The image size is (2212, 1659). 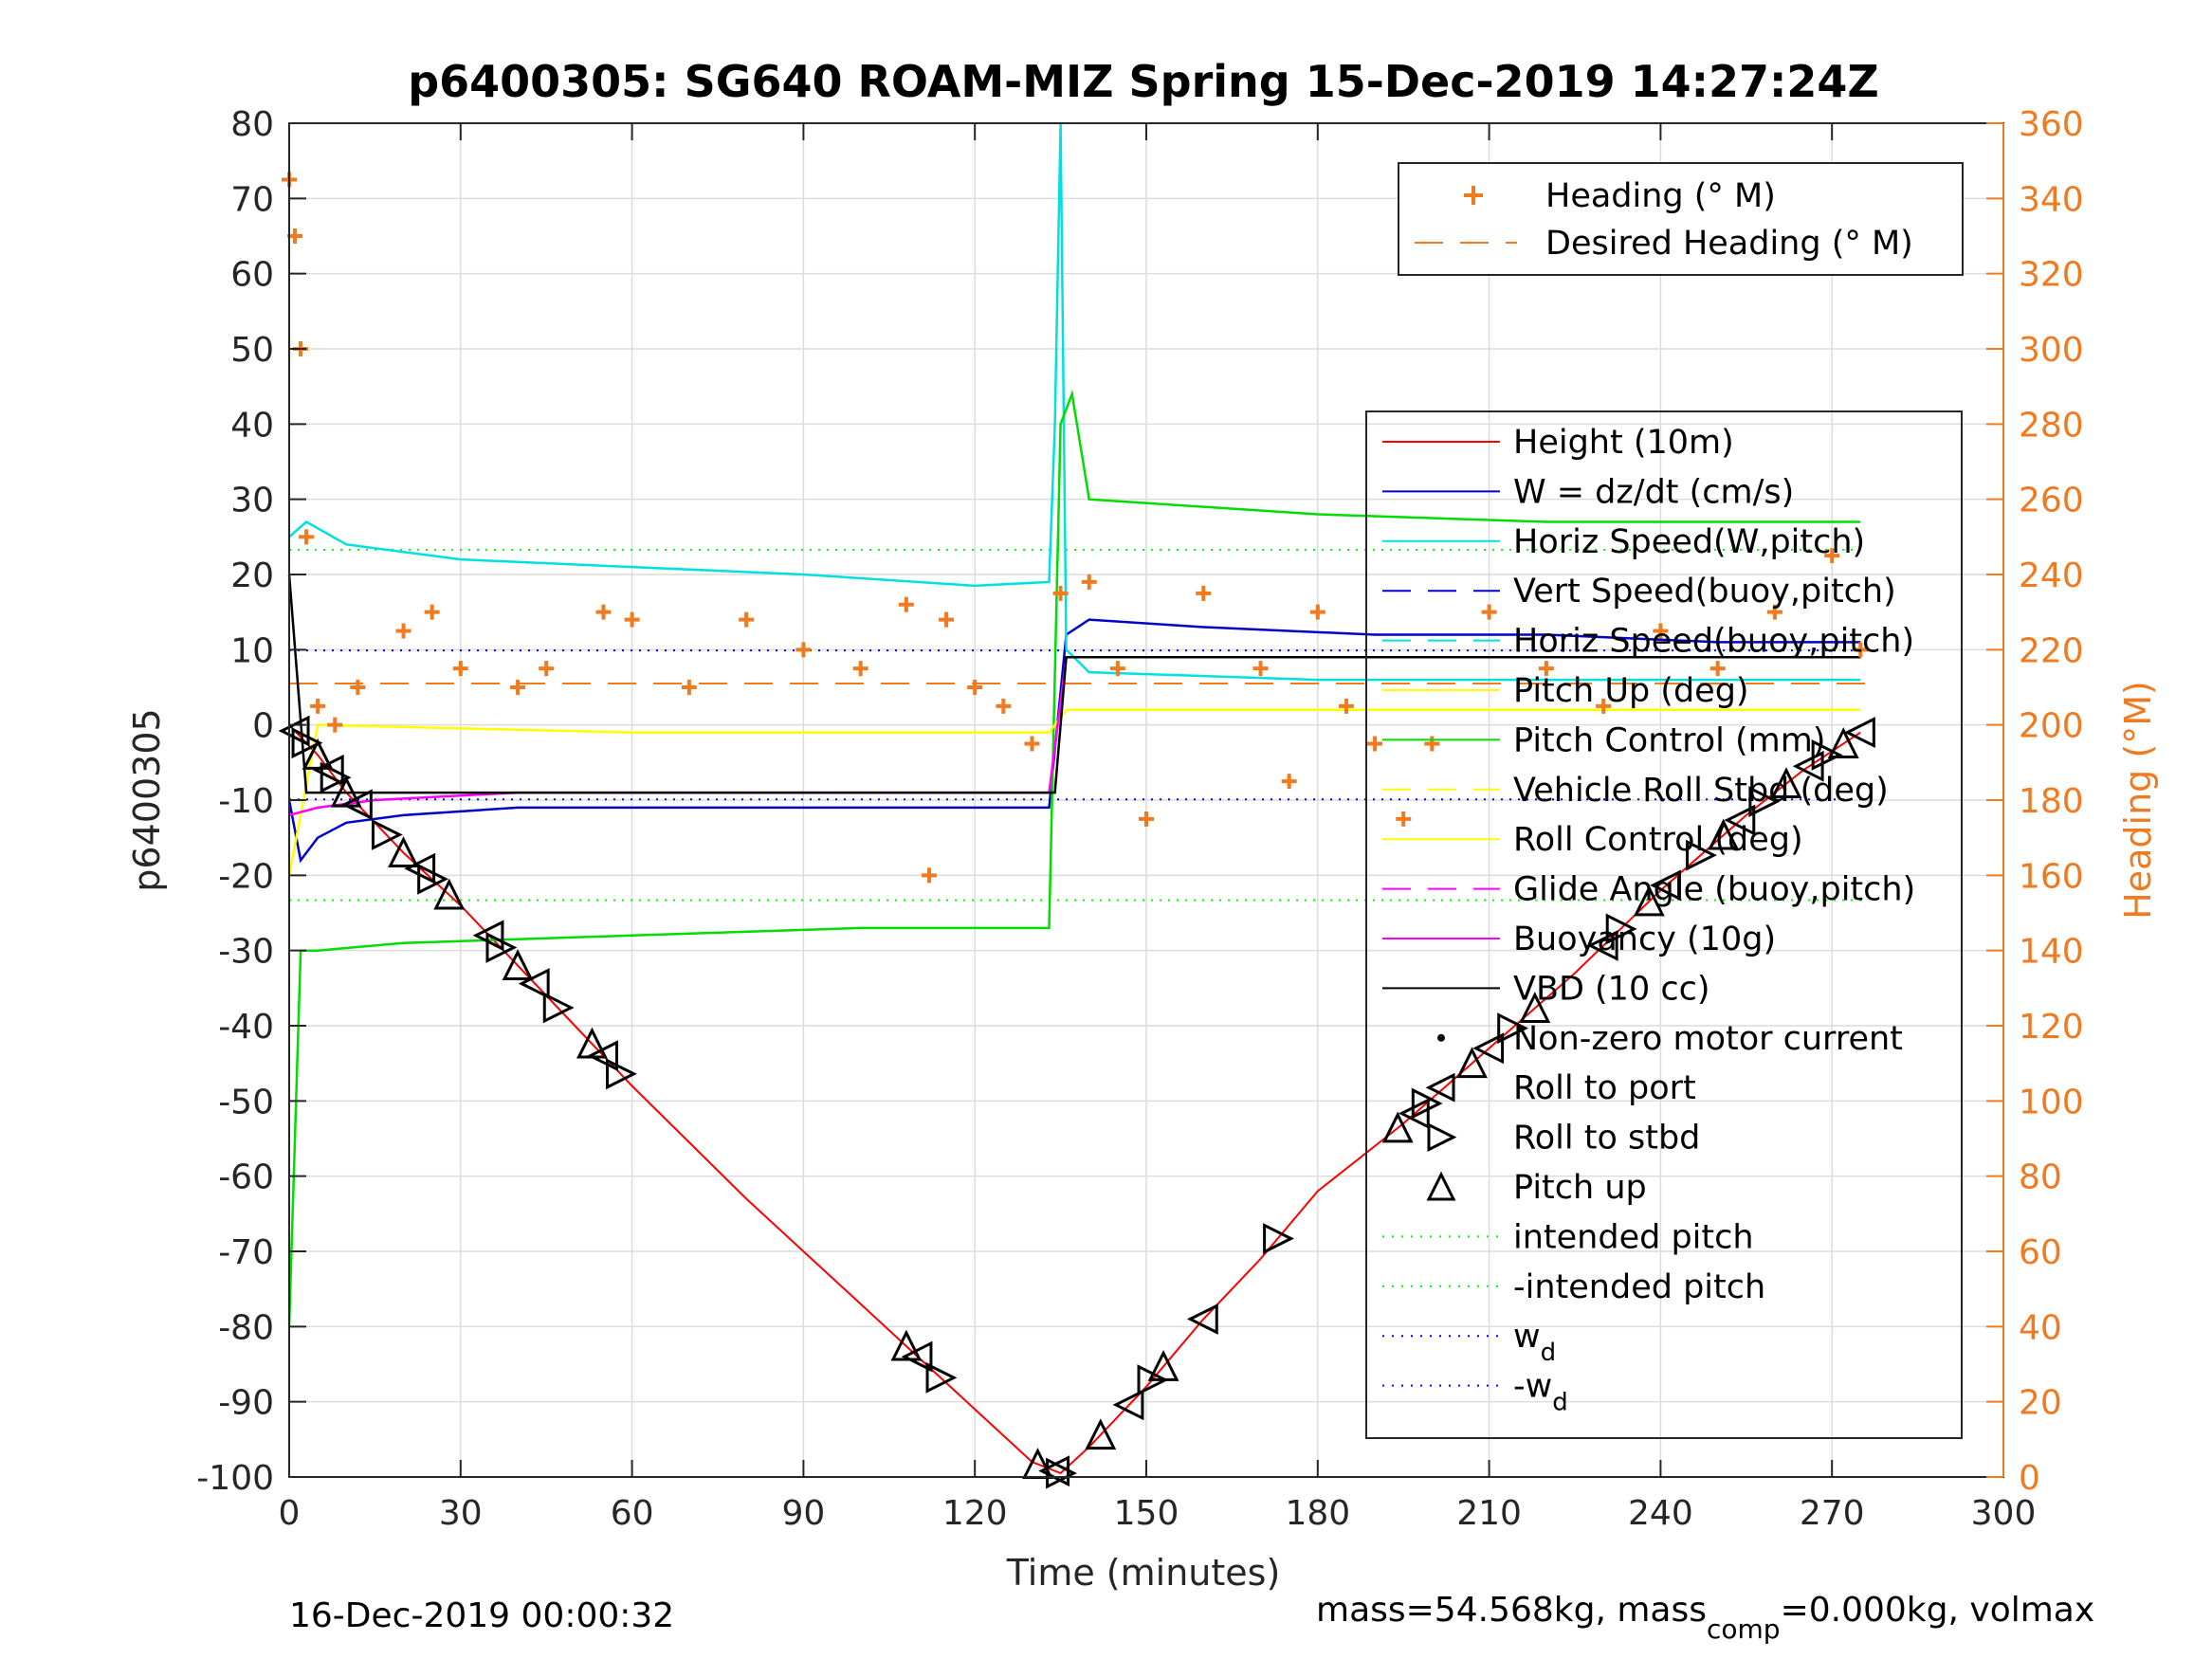 I want to click on y-right-tick-label: 0, so click(x=2029, y=1478).